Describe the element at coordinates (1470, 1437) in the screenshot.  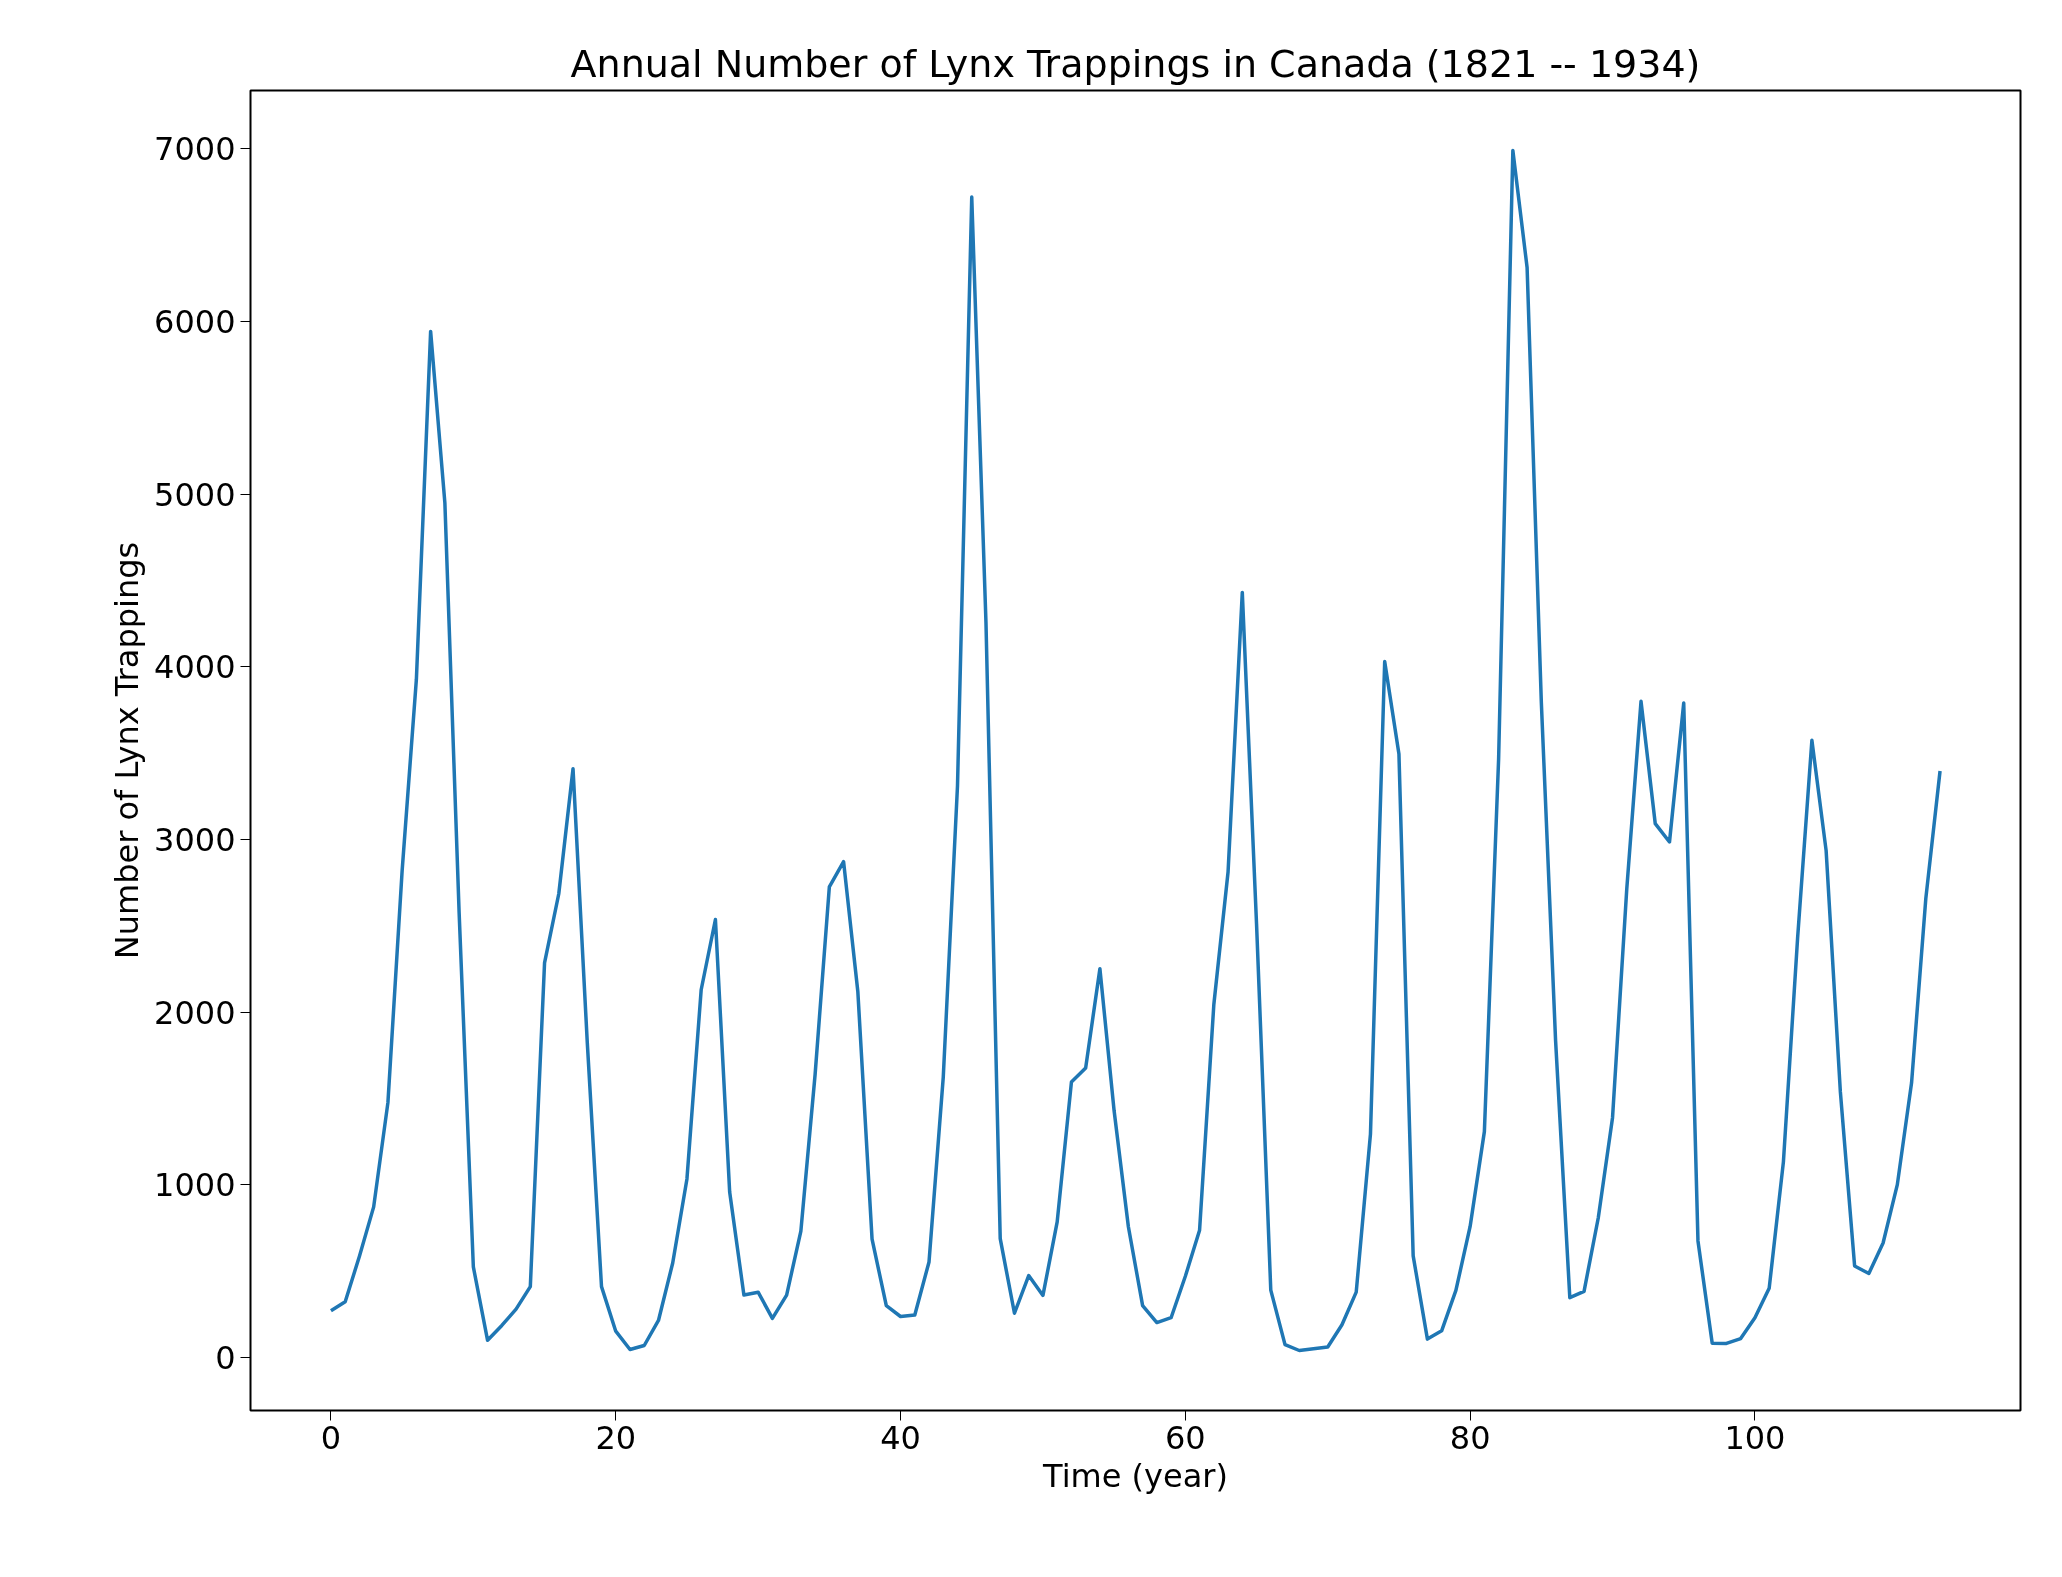
I see `x-tick-label: 80` at that location.